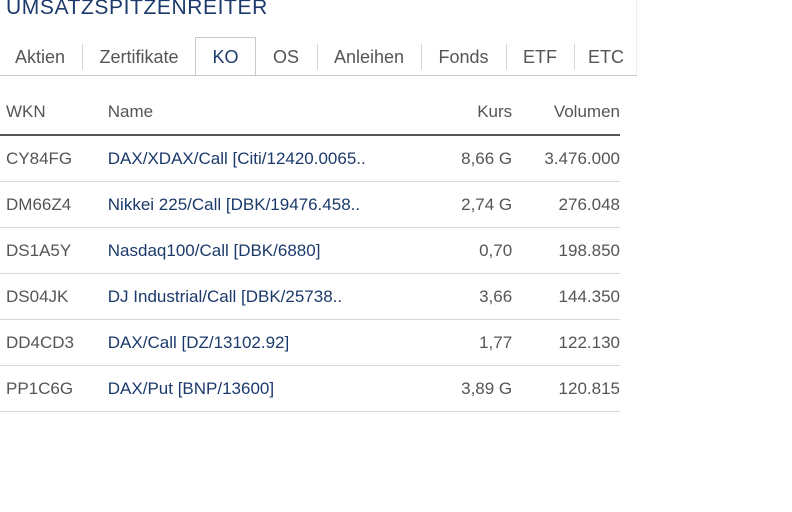 This screenshot has width=792, height=512. Describe the element at coordinates (465, 204) in the screenshot. I see `row-kurs: 2,74 G` at that location.